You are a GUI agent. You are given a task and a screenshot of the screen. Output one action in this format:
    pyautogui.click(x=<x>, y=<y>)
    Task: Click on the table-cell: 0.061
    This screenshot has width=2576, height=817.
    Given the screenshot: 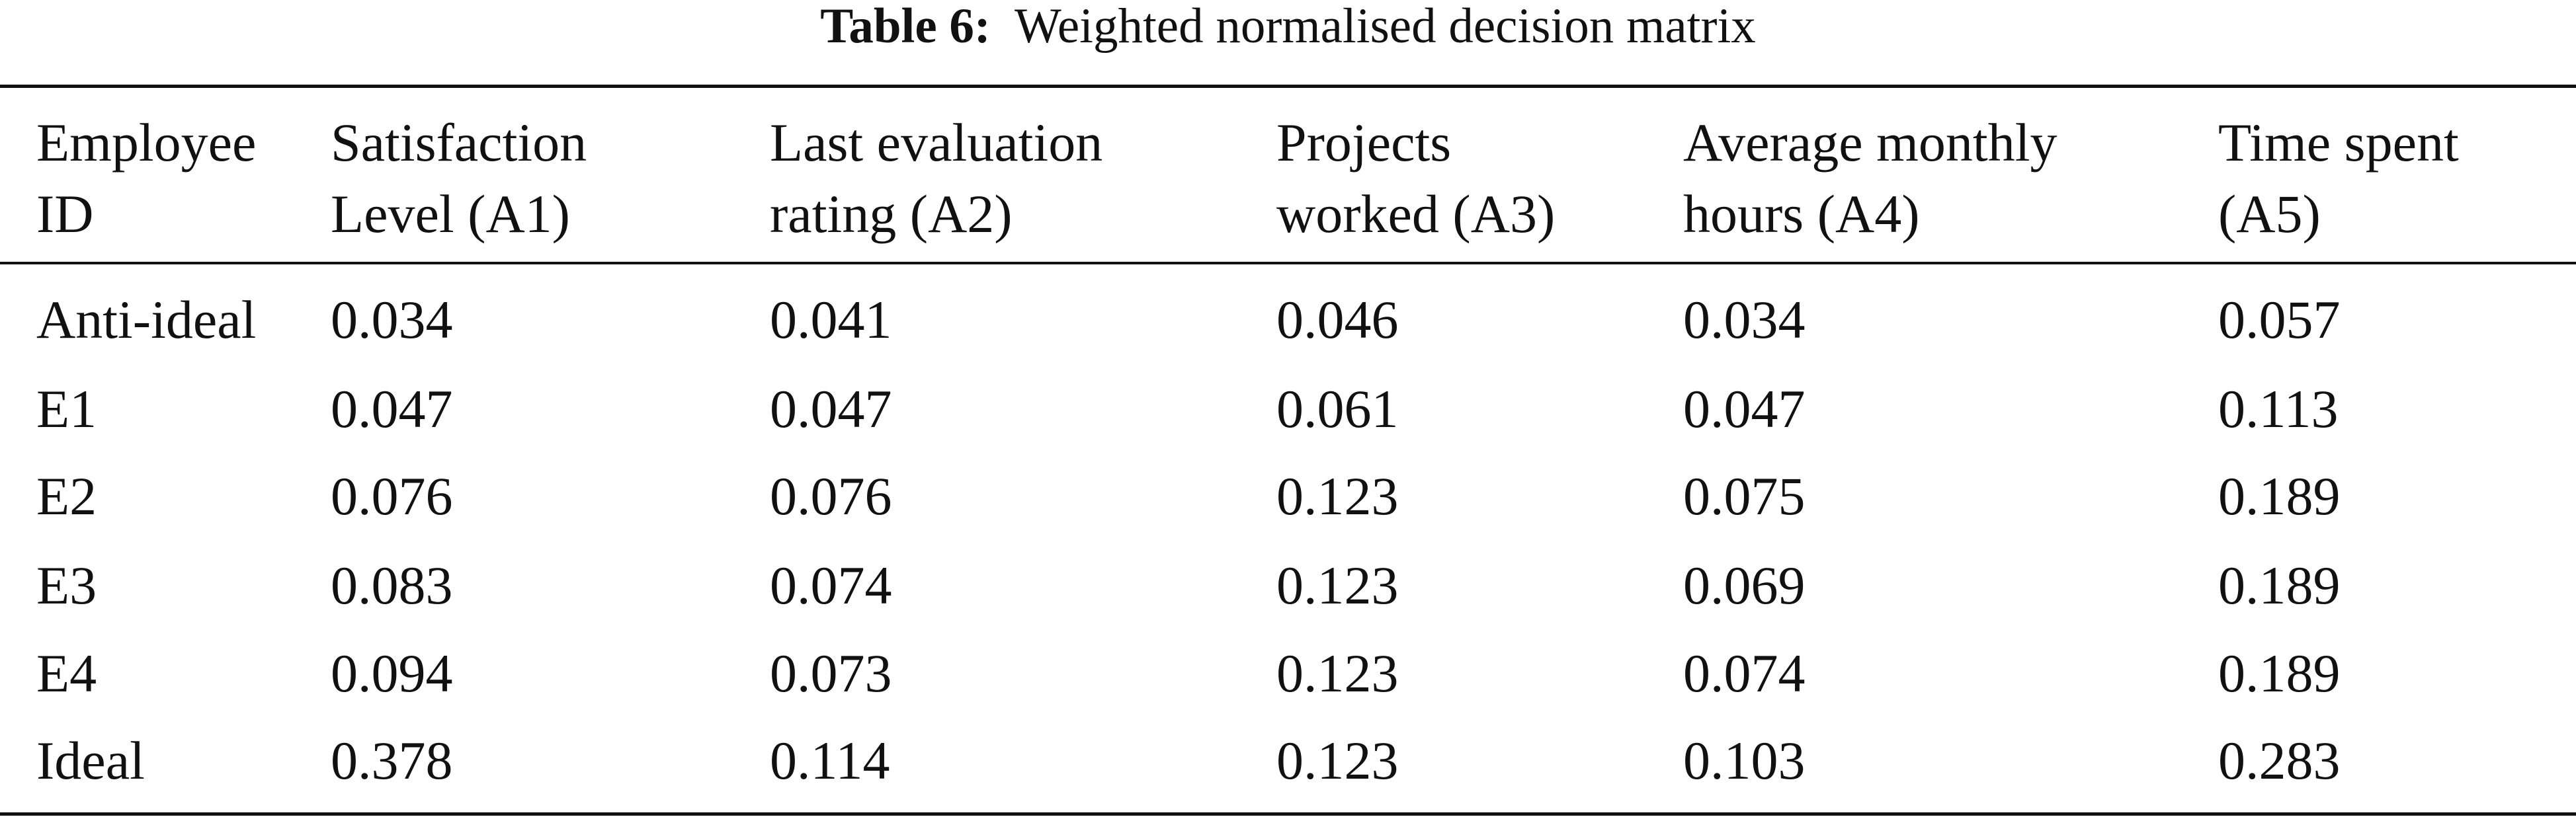 What is the action you would take?
    pyautogui.click(x=1337, y=409)
    